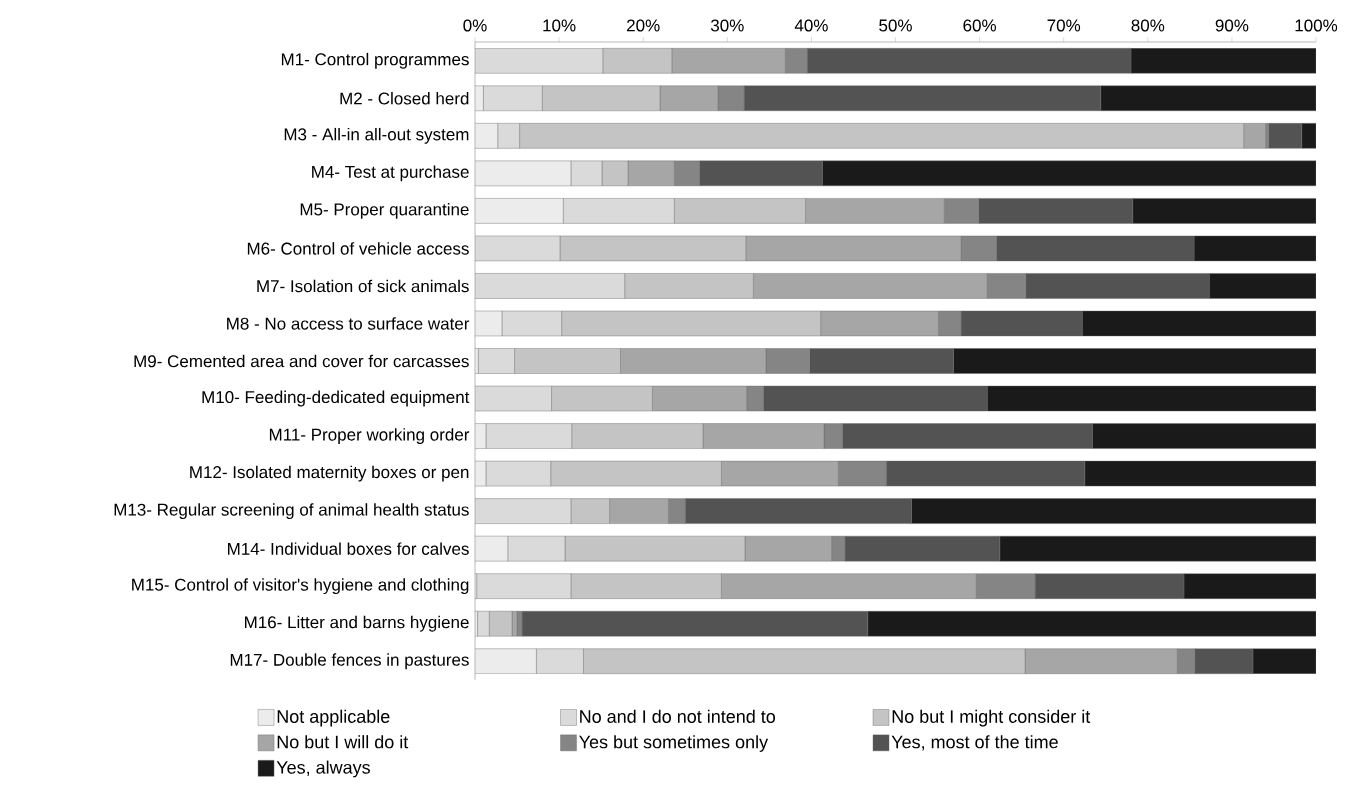  What do you see at coordinates (329, 473) in the screenshot?
I see `y-tick-label: M12- Isolated maternity boxes or pen` at bounding box center [329, 473].